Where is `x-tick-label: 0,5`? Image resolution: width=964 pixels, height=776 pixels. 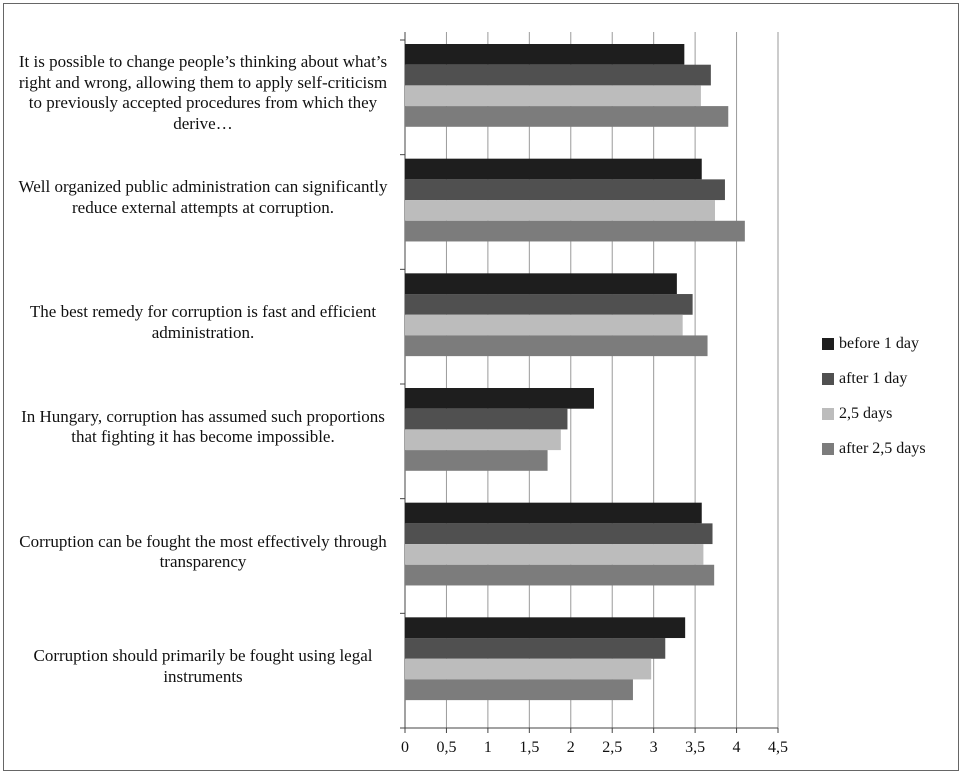
x-tick-label: 0,5 is located at coordinates (446, 747).